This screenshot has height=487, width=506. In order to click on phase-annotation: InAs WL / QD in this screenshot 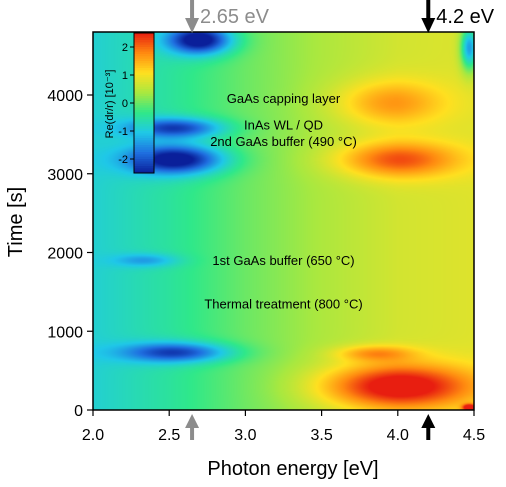, I will do `click(283, 125)`.